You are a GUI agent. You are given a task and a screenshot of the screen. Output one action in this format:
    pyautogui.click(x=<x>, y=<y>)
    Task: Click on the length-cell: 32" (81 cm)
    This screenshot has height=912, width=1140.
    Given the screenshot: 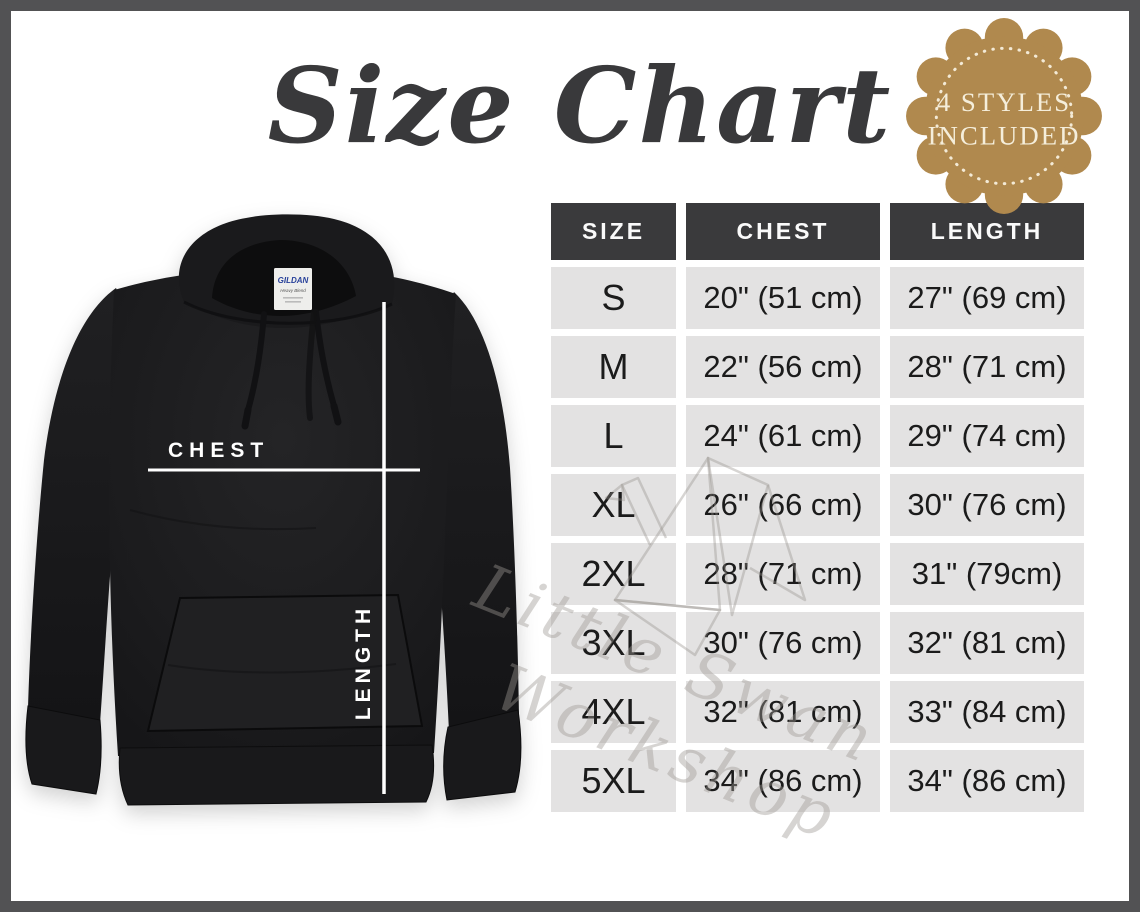 What is the action you would take?
    pyautogui.click(x=987, y=643)
    